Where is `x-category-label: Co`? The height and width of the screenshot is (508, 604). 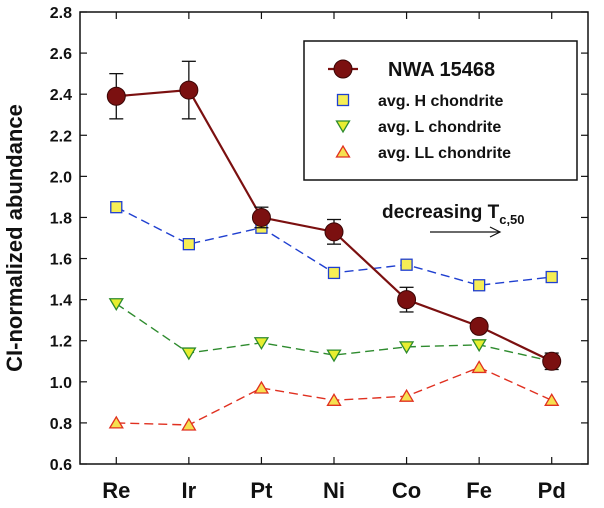 x-category-label: Co is located at coordinates (406, 490).